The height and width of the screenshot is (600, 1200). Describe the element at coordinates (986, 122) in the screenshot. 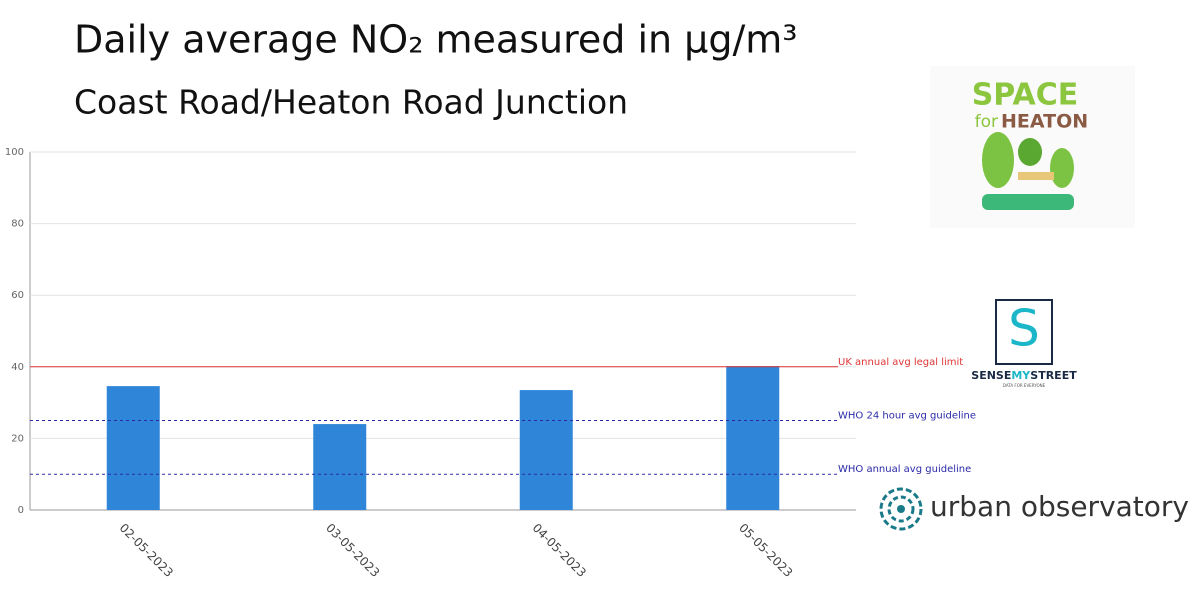

I see `logo-text: for` at that location.